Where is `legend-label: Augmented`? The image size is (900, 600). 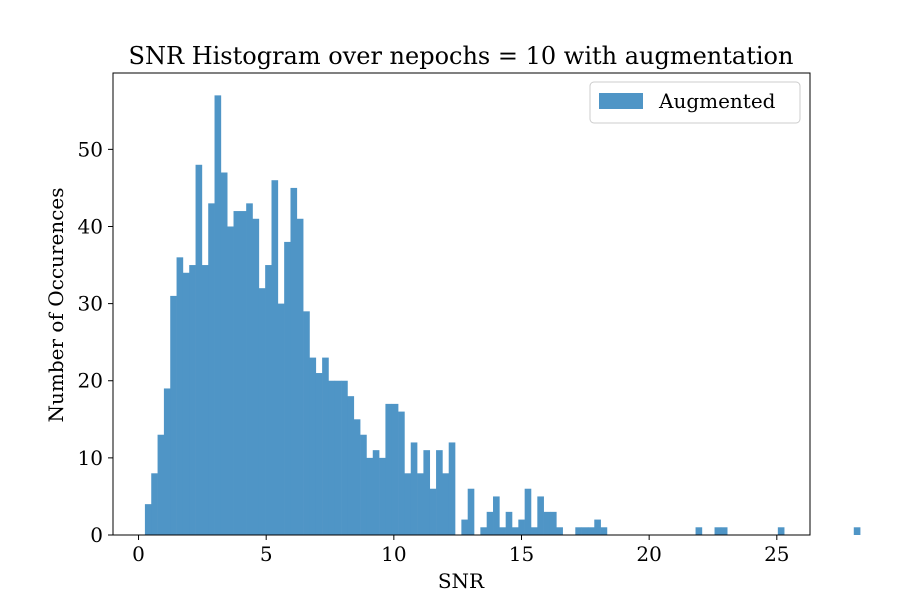
legend-label: Augmented is located at coordinates (717, 101).